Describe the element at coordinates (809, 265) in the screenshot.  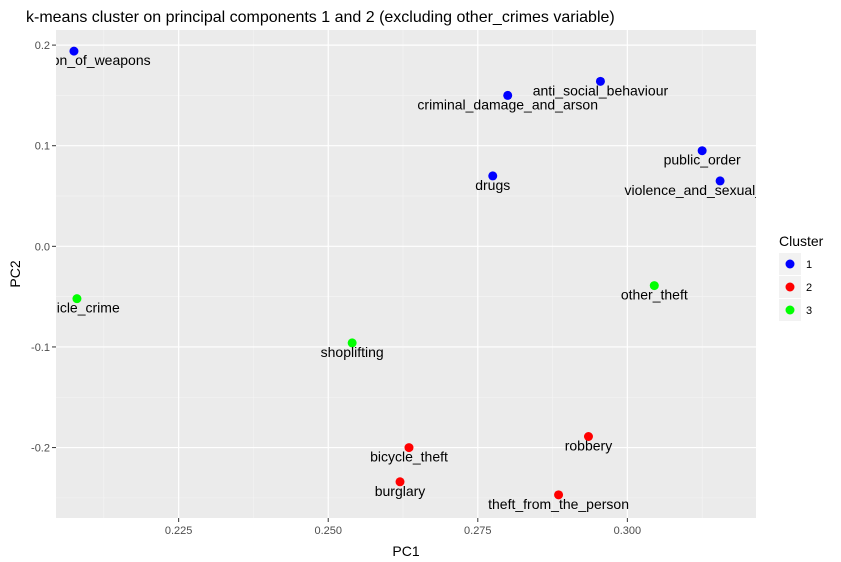
I see `legend-label: 1` at that location.